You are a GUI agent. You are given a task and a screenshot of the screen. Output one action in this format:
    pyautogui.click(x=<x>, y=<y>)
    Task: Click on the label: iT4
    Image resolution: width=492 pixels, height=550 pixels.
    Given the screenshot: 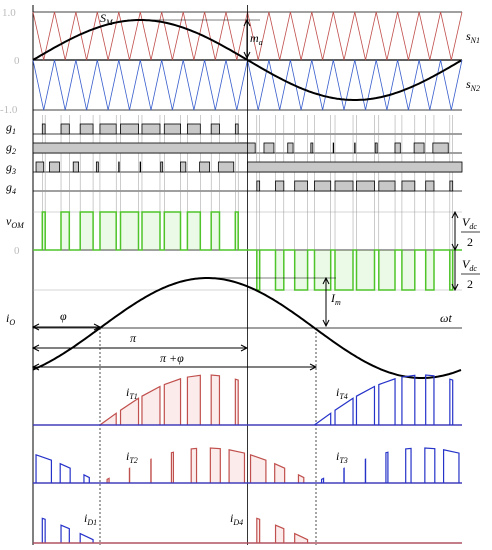 What is the action you would take?
    pyautogui.click(x=342, y=393)
    